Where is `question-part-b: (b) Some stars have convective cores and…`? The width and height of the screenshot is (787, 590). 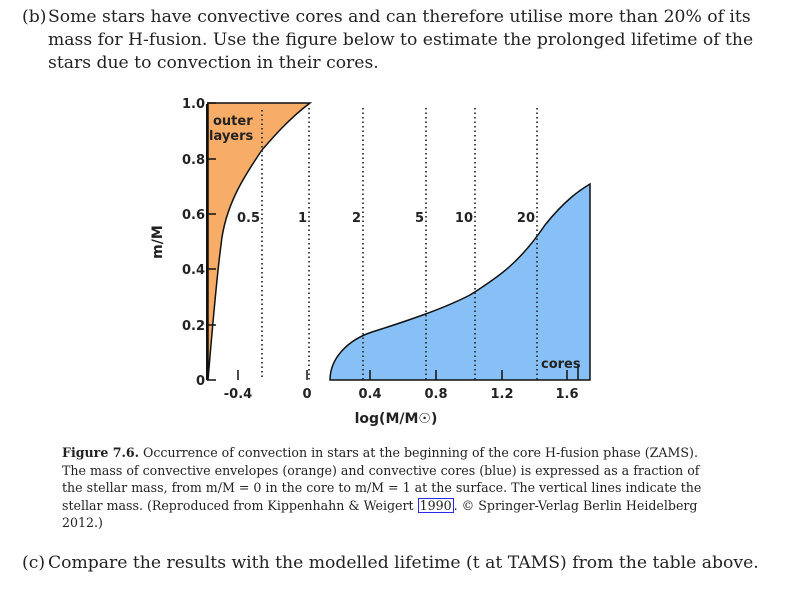
question-part-b: (b) Some stars have convective cores and… is located at coordinates (402, 40).